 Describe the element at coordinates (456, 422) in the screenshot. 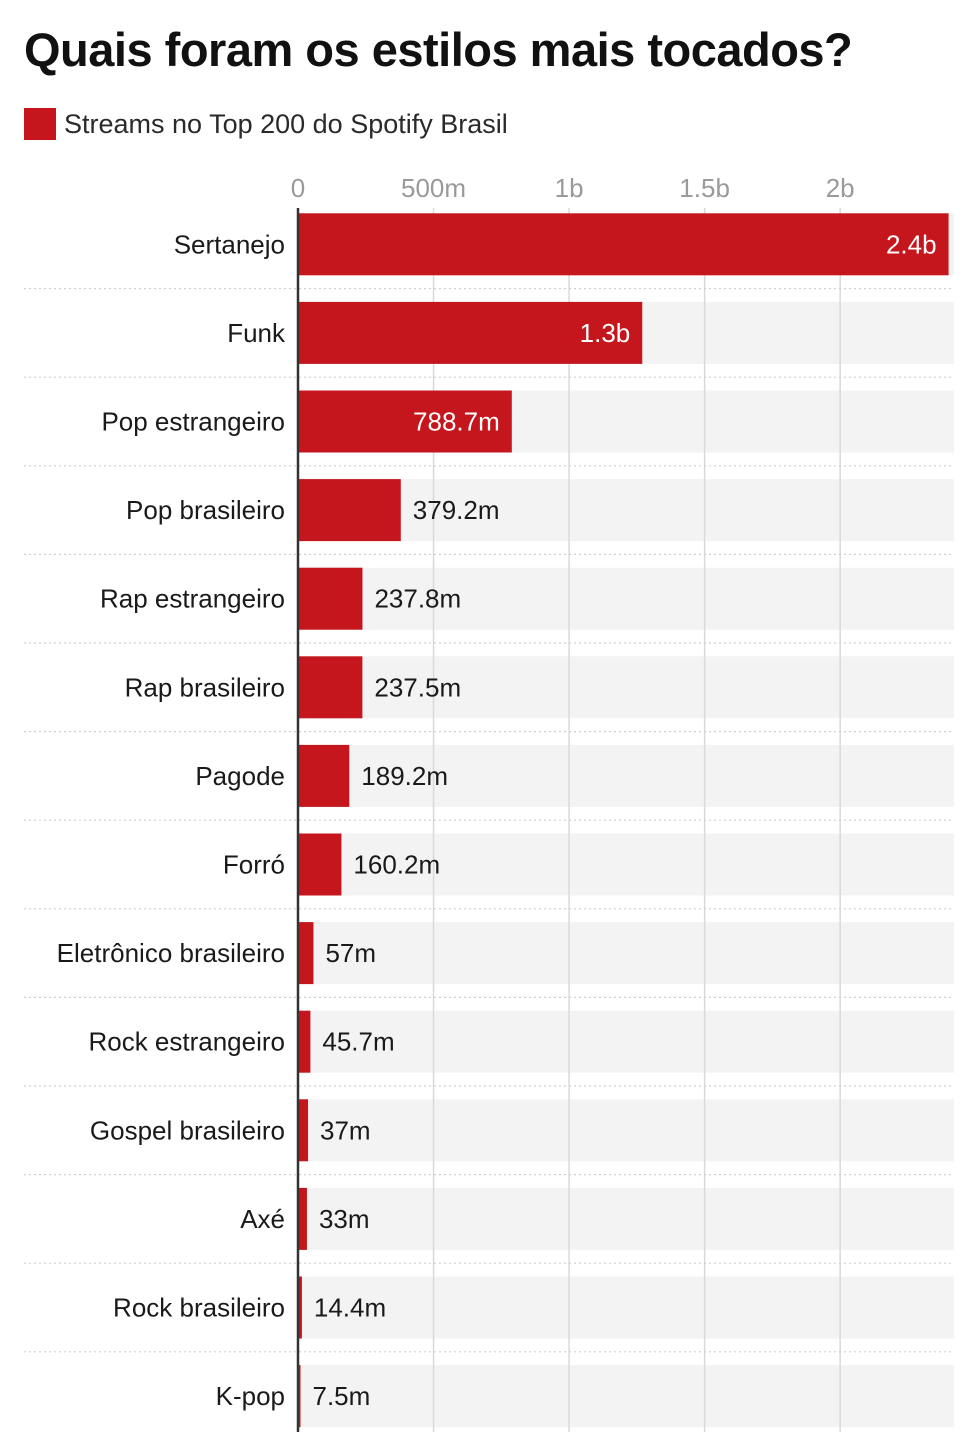

I see `value-label: 788.7m` at that location.